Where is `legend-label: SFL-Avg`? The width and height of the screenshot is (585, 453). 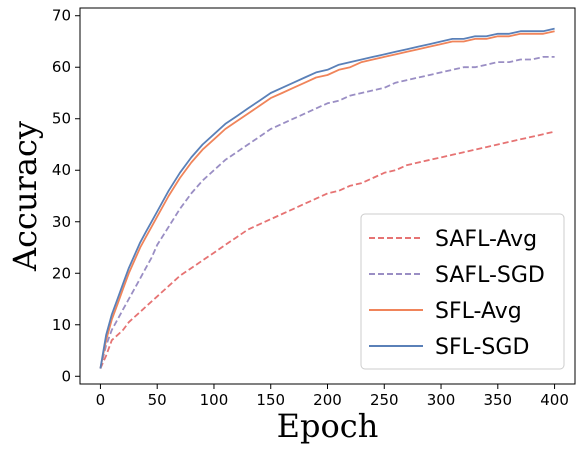 legend-label: SFL-Avg is located at coordinates (478, 311).